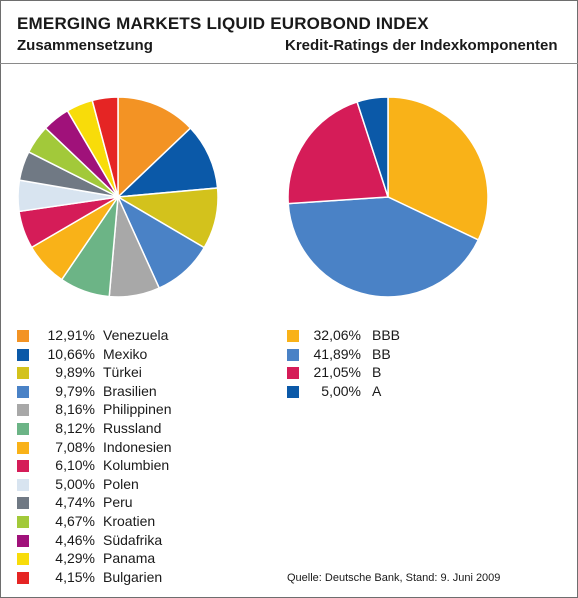  I want to click on legend-label: BBB, so click(386, 335).